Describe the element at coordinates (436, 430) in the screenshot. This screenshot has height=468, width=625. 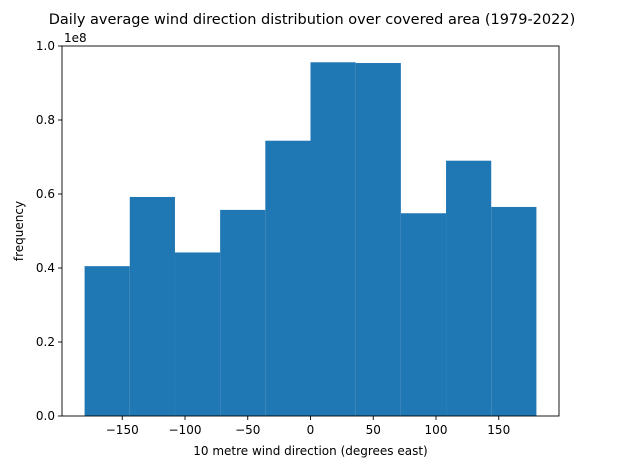
I see `x-tick-label: 100` at that location.